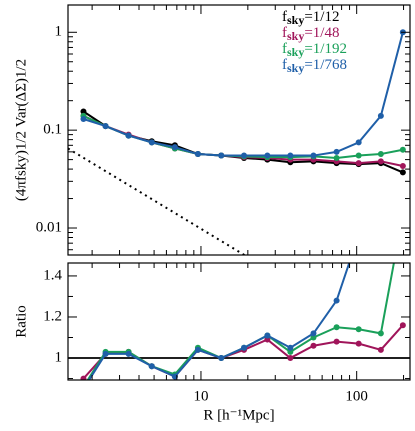 The image size is (415, 431). What do you see at coordinates (49, 227) in the screenshot?
I see `y-tick-label: 0.01` at bounding box center [49, 227].